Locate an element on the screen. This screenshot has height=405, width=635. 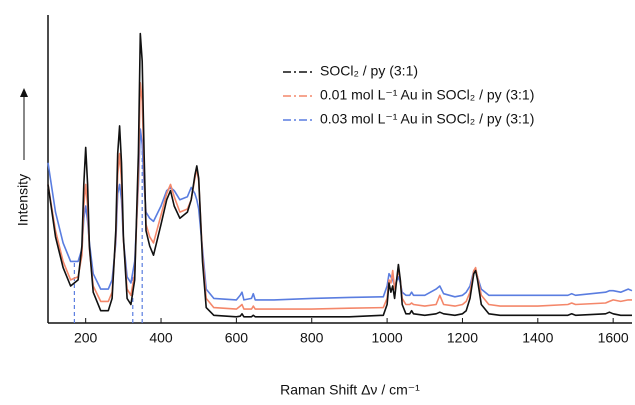
y-axis-label: Intensity is located at coordinates (23, 200).